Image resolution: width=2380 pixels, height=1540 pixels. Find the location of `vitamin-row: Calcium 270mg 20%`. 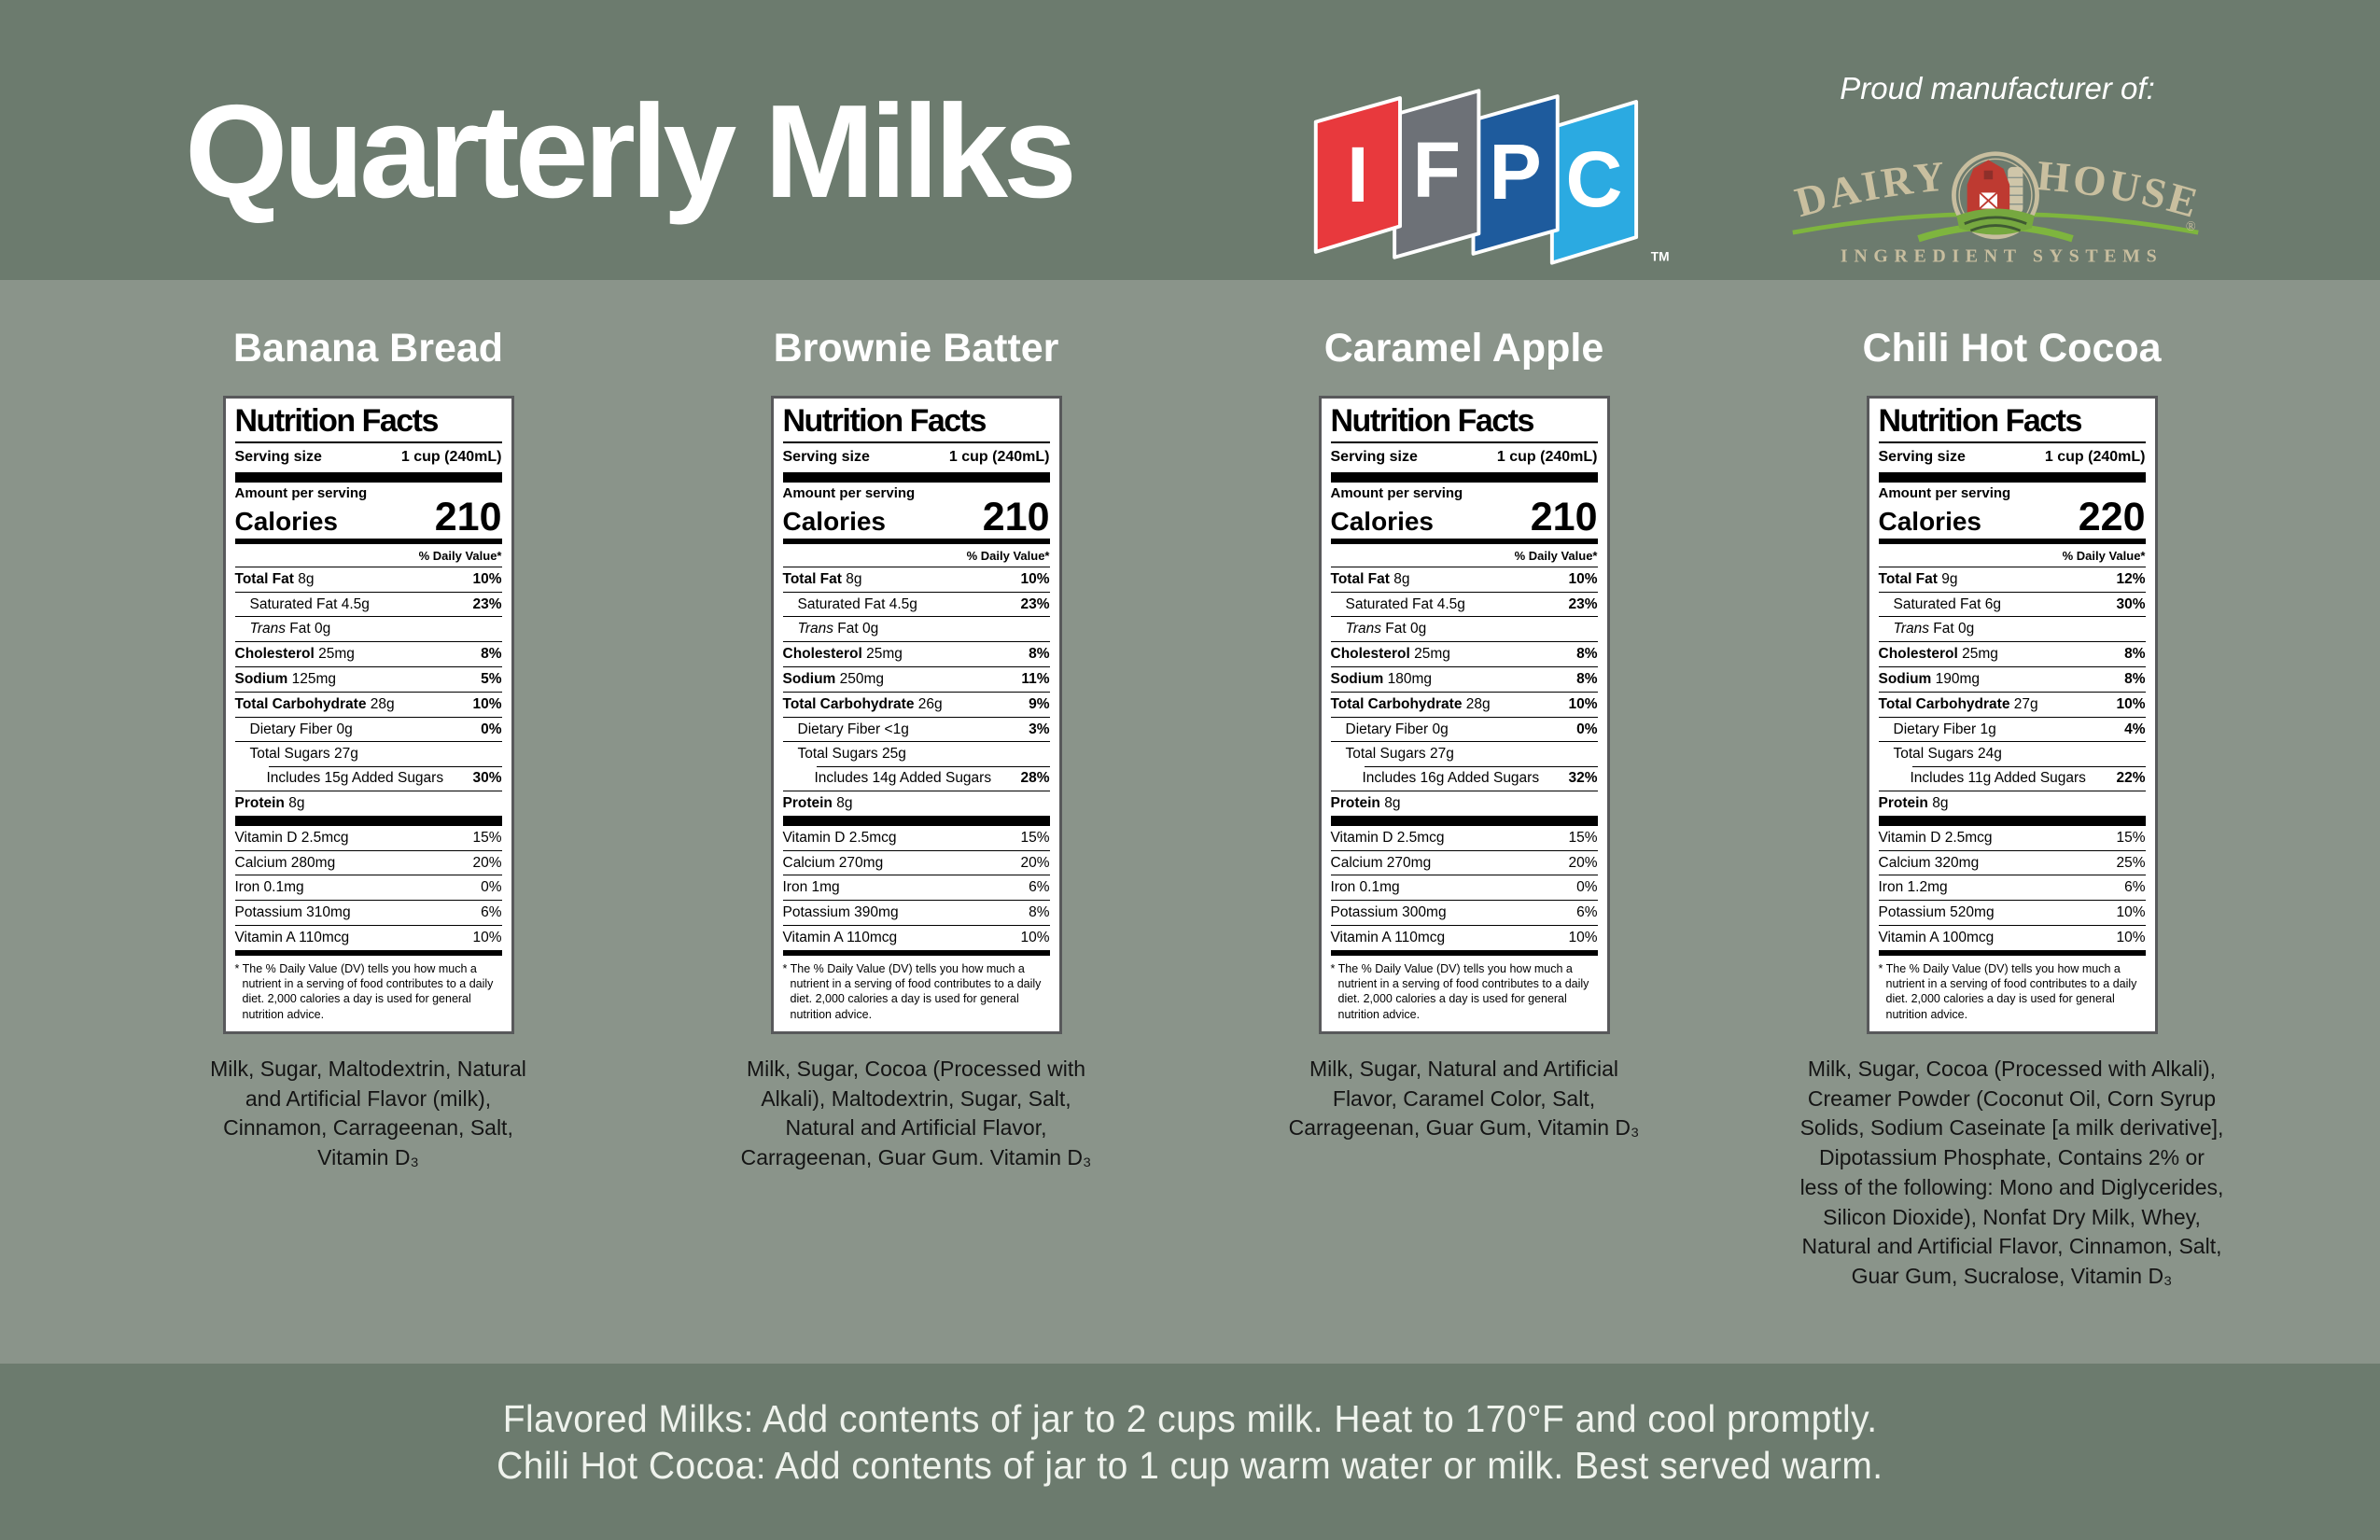

vitamin-row: Calcium 270mg 20% is located at coordinates (1464, 862).